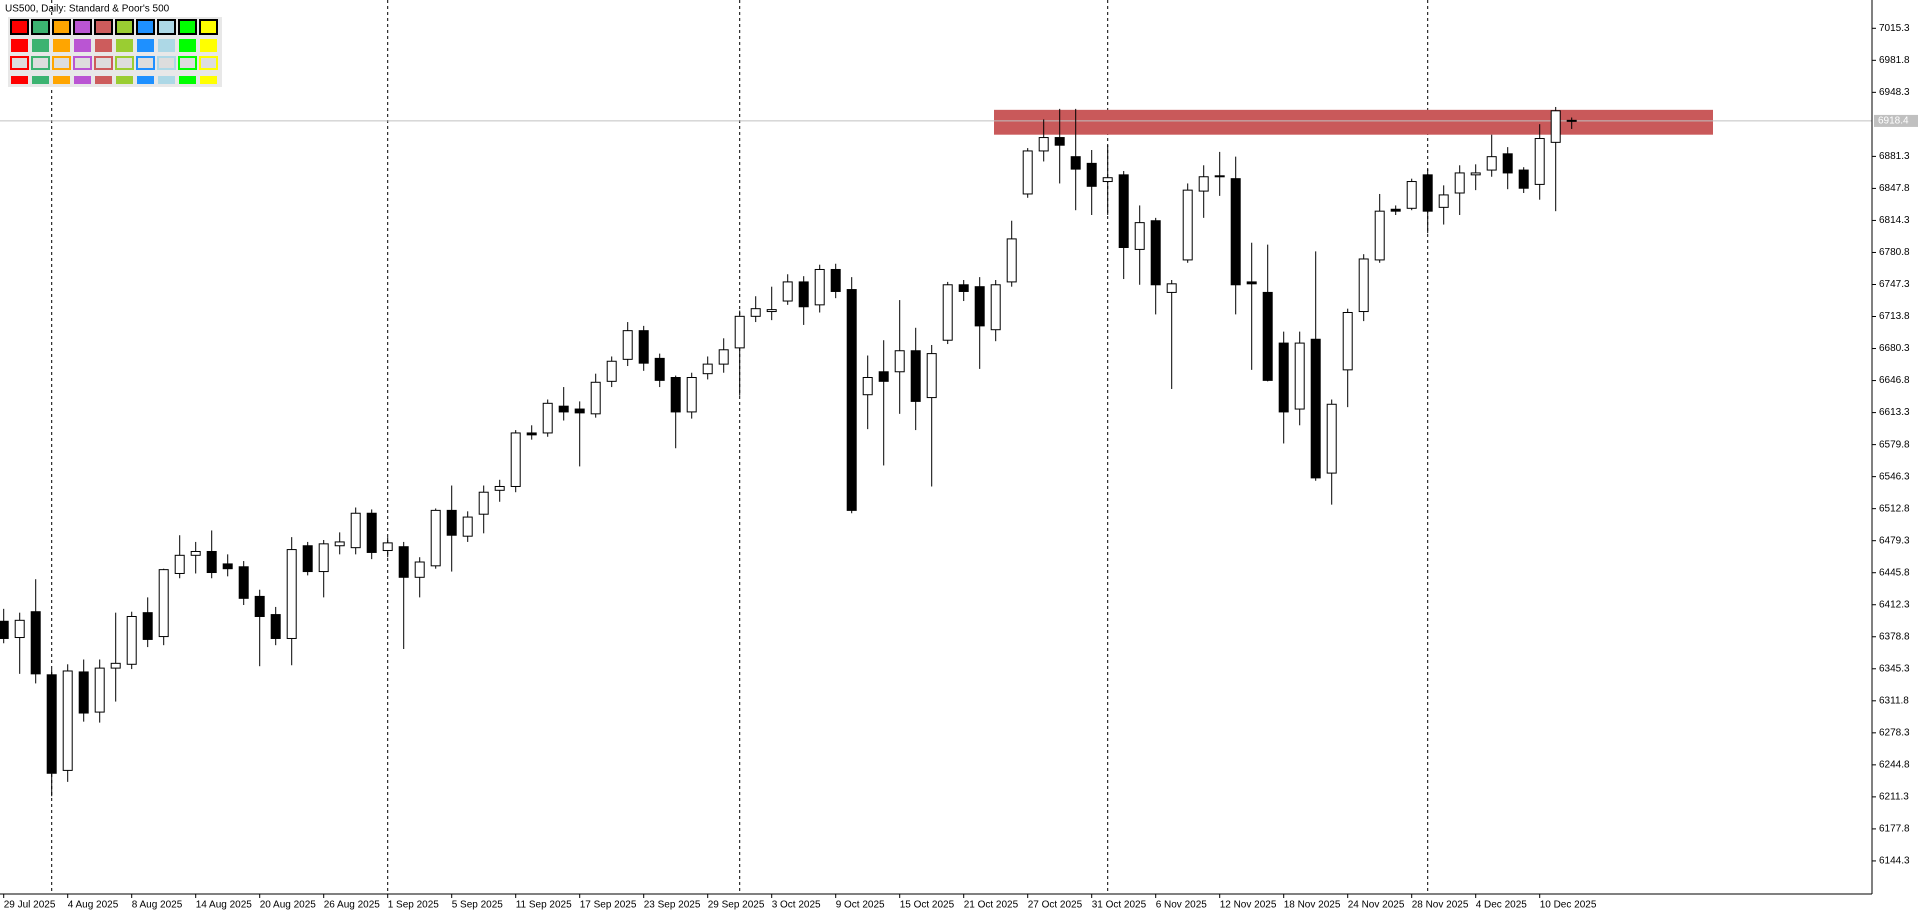 Image resolution: width=1920 pixels, height=915 pixels. I want to click on y-tick-label: 6512.8, so click(1894, 508).